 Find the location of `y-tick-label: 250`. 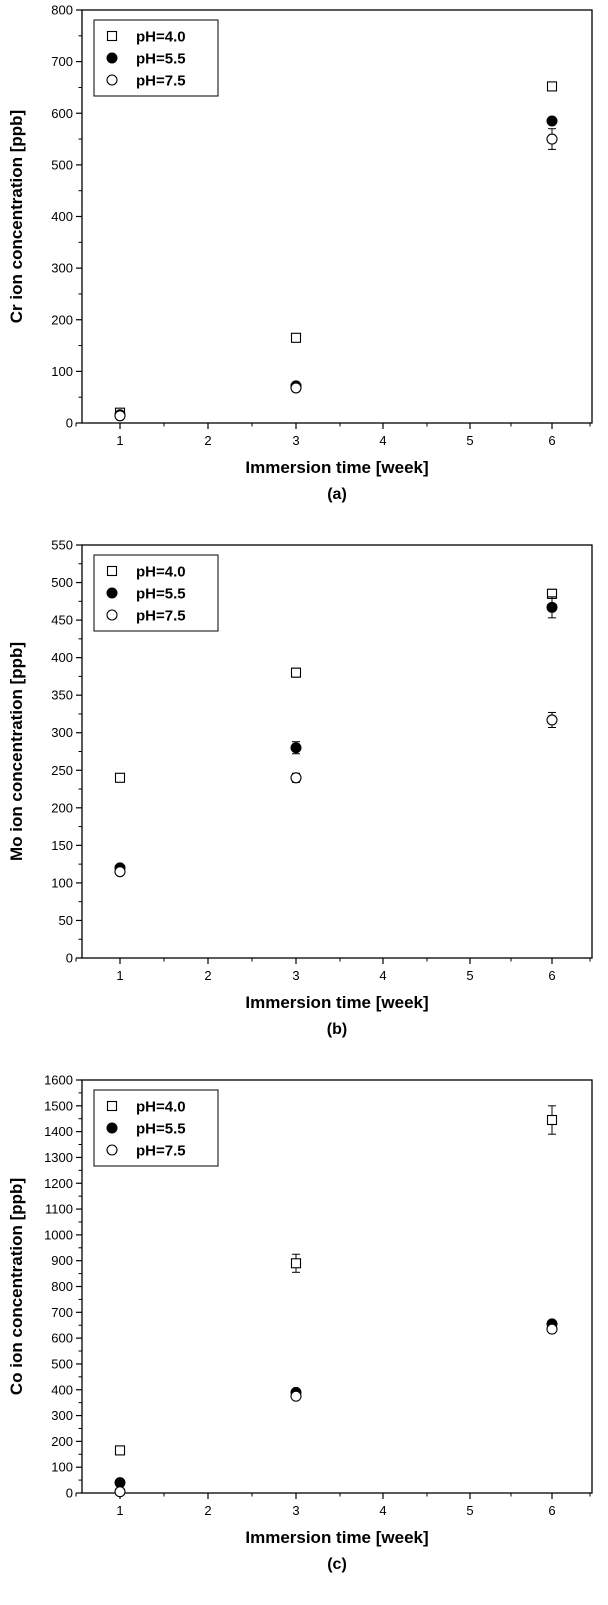

y-tick-label: 250 is located at coordinates (62, 770).